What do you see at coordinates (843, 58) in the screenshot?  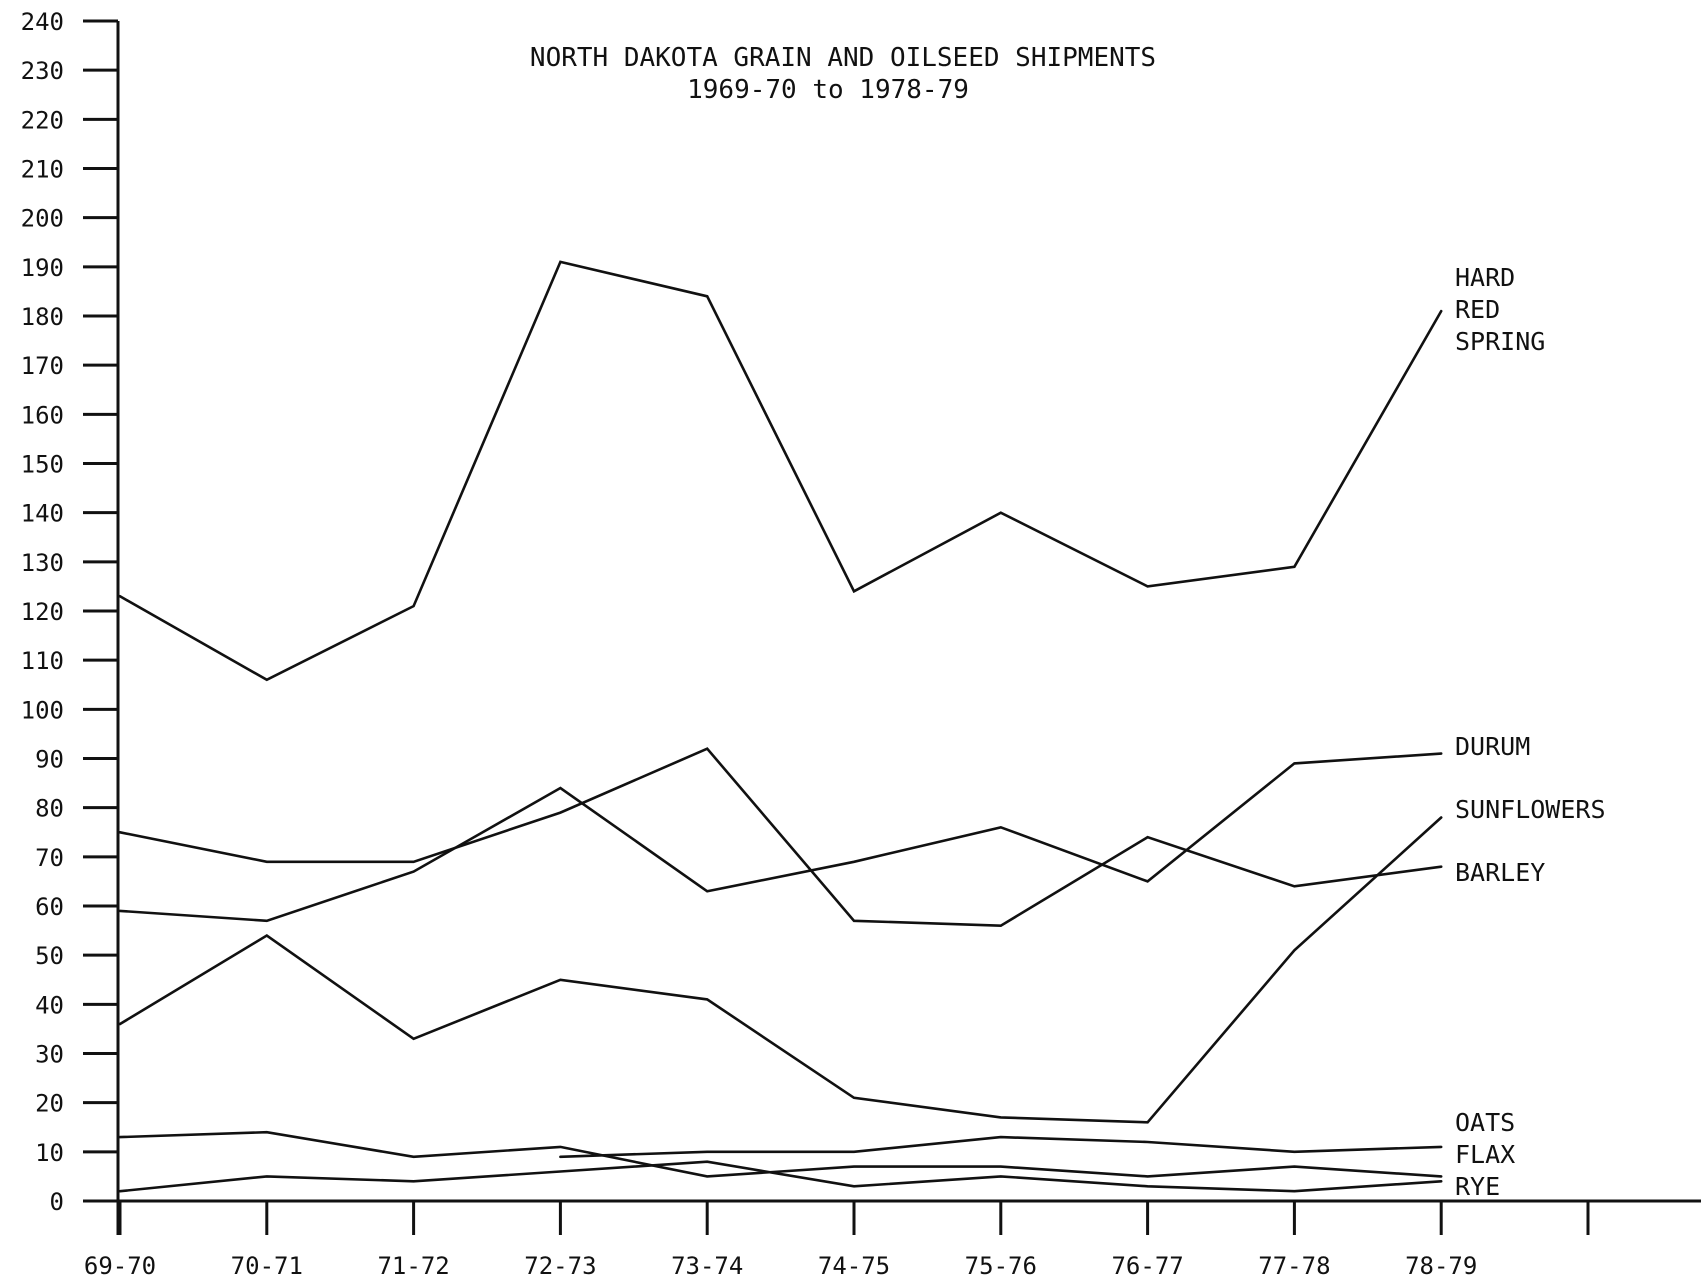 I see `chart-title: NORTH DAKOTA GRAIN AND OILSEED SHIPMENTS` at bounding box center [843, 58].